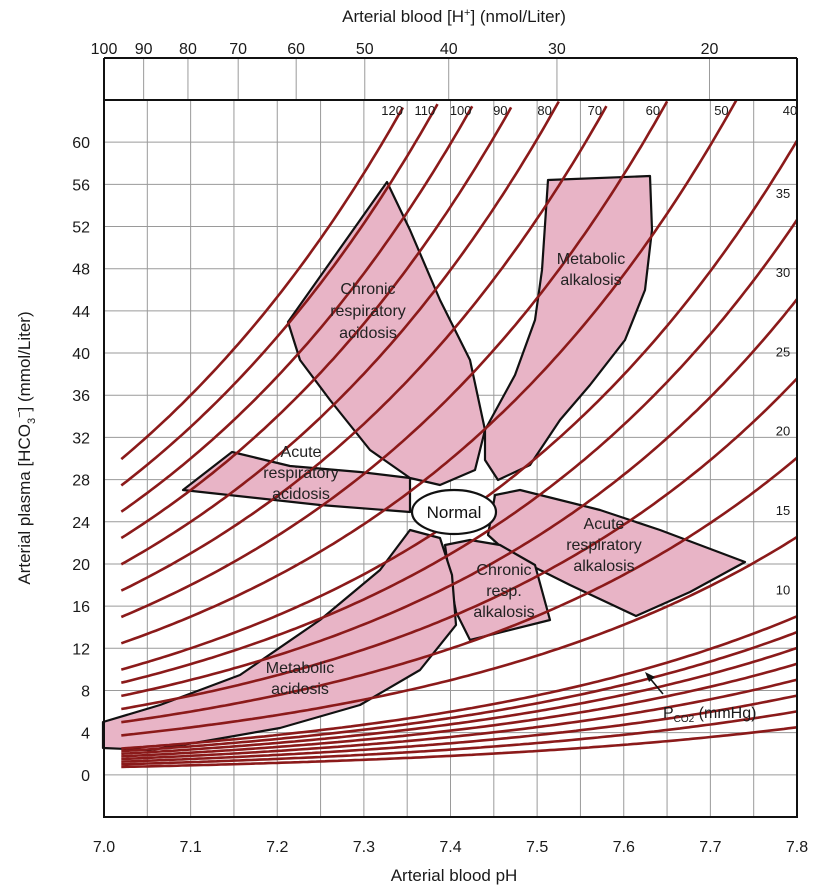 The image size is (816, 891). What do you see at coordinates (595, 110) in the screenshot?
I see `pco2-curve-label: 70` at bounding box center [595, 110].